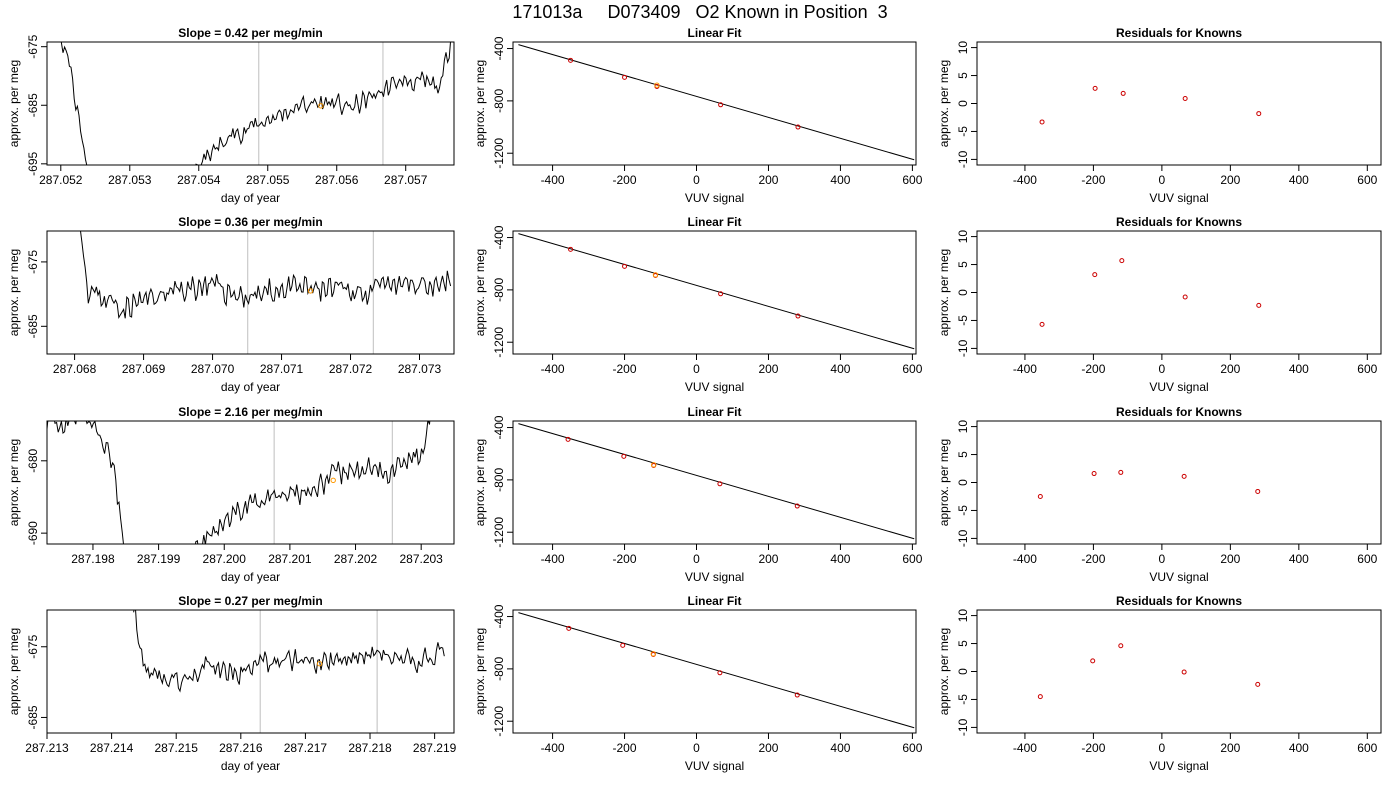 The image size is (1400, 800). Describe the element at coordinates (199, 180) in the screenshot. I see `x-tick-label: 287.054` at that location.